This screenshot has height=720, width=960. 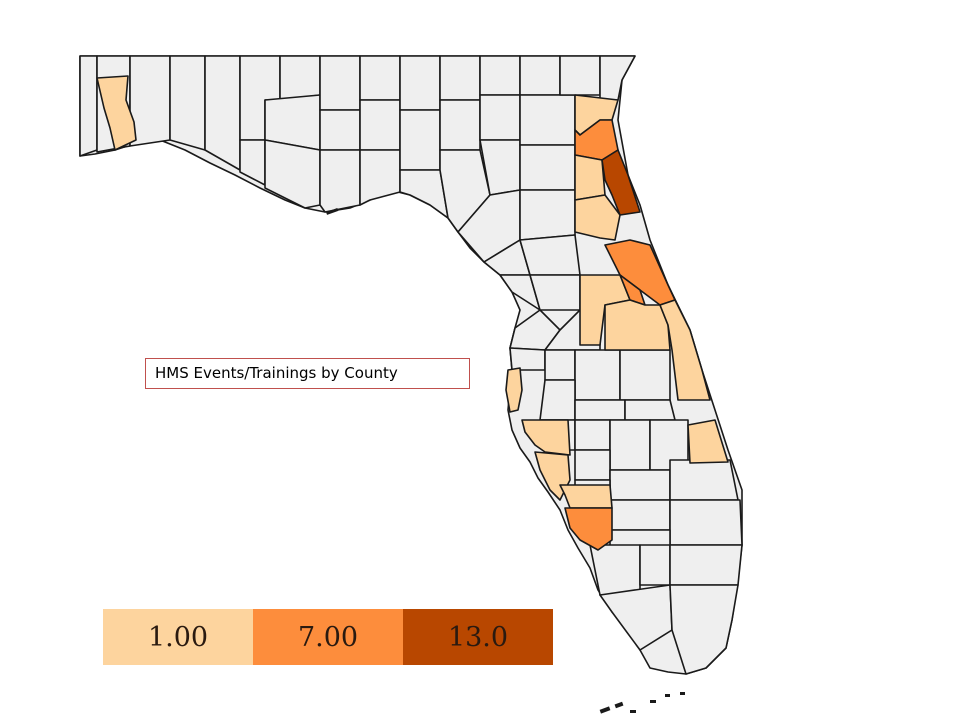 What do you see at coordinates (597, 217) in the screenshot?
I see `county-putnam-highlight` at bounding box center [597, 217].